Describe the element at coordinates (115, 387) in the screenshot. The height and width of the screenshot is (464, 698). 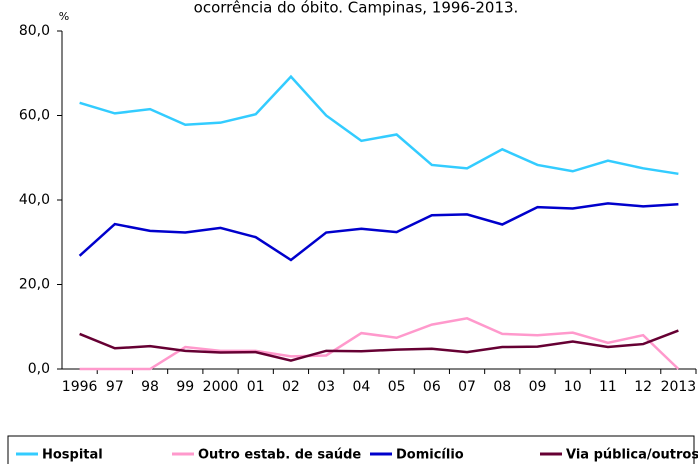
I see `x-tick-label: 97` at that location.